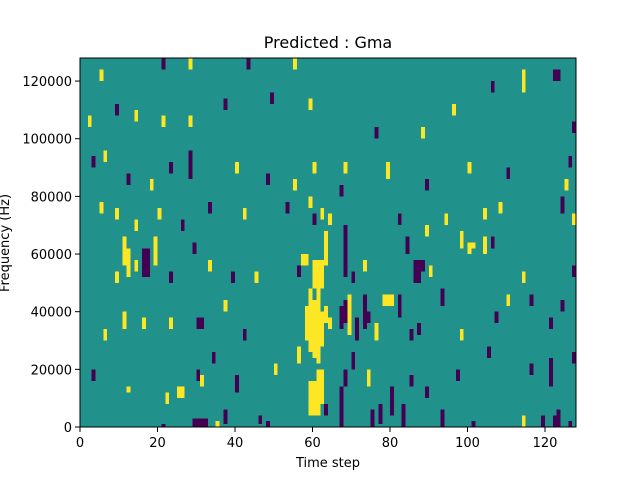  What do you see at coordinates (467, 443) in the screenshot?
I see `x-tick-label: 100` at bounding box center [467, 443].